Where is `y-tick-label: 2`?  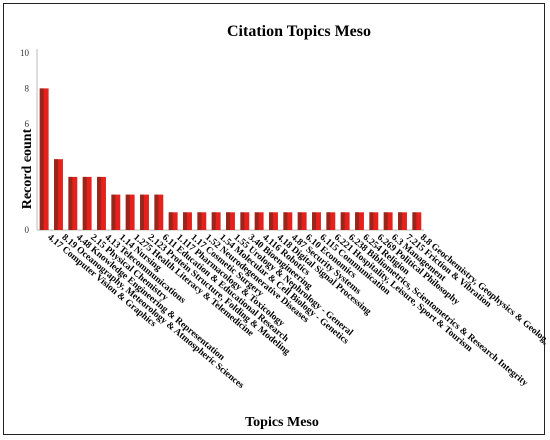 y-tick-label: 2 is located at coordinates (27, 195).